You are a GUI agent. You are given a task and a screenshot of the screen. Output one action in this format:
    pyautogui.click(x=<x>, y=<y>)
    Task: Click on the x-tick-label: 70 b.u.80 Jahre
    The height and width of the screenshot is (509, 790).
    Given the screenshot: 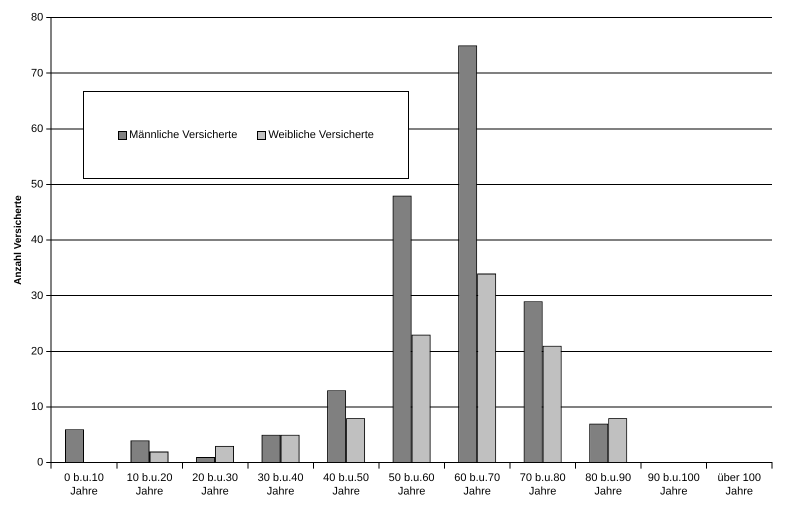 What is the action you would take?
    pyautogui.click(x=543, y=485)
    